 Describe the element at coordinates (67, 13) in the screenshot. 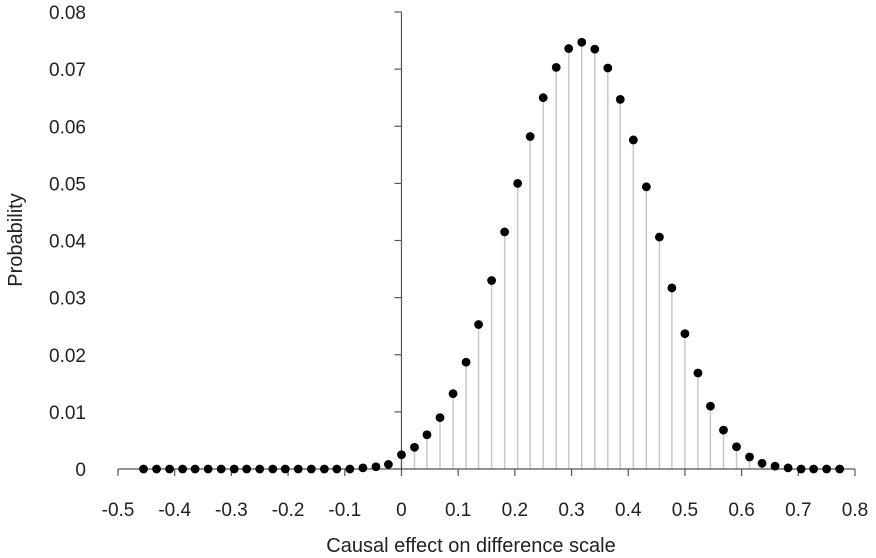

I see `y-tick-label: 0.08` at that location.